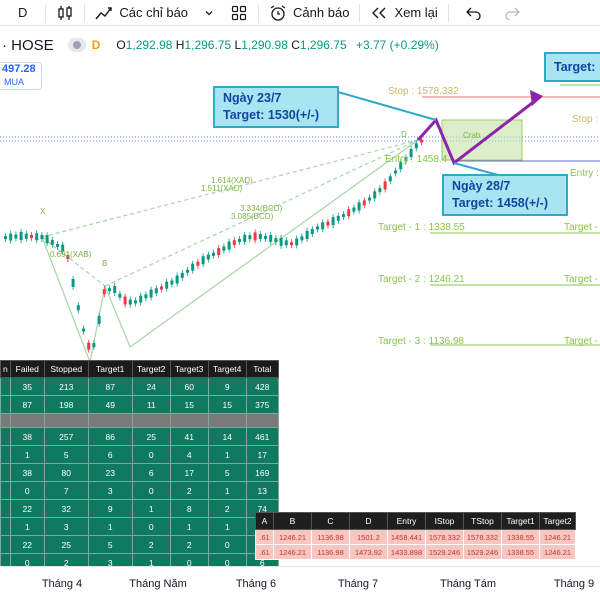 This screenshot has width=600, height=600. What do you see at coordinates (43, 211) in the screenshot?
I see `pattern-label-x: X` at bounding box center [43, 211].